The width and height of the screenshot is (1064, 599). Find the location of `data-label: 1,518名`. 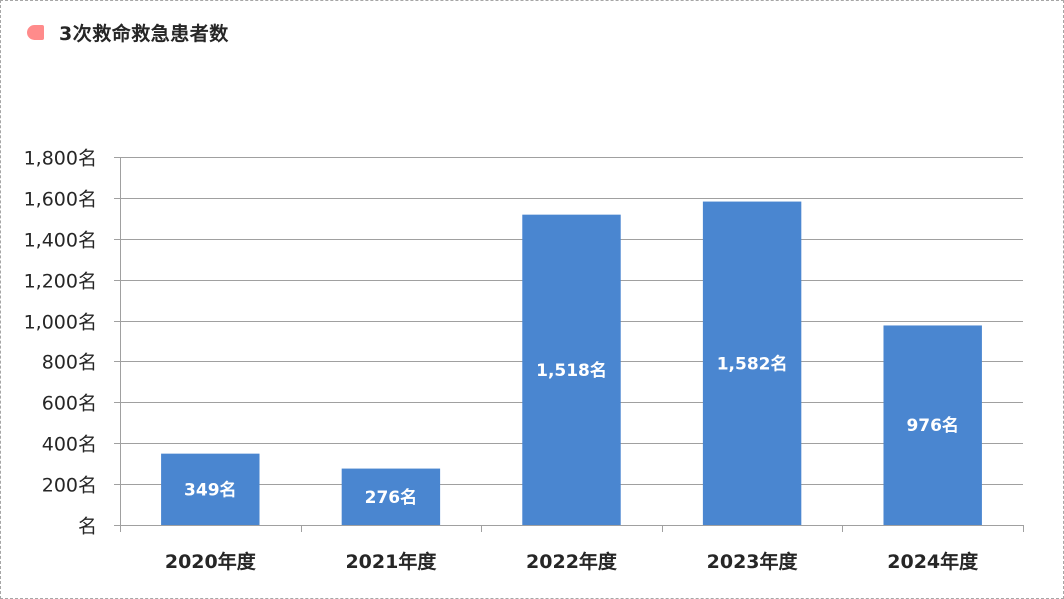

data-label: 1,518名 is located at coordinates (571, 370).